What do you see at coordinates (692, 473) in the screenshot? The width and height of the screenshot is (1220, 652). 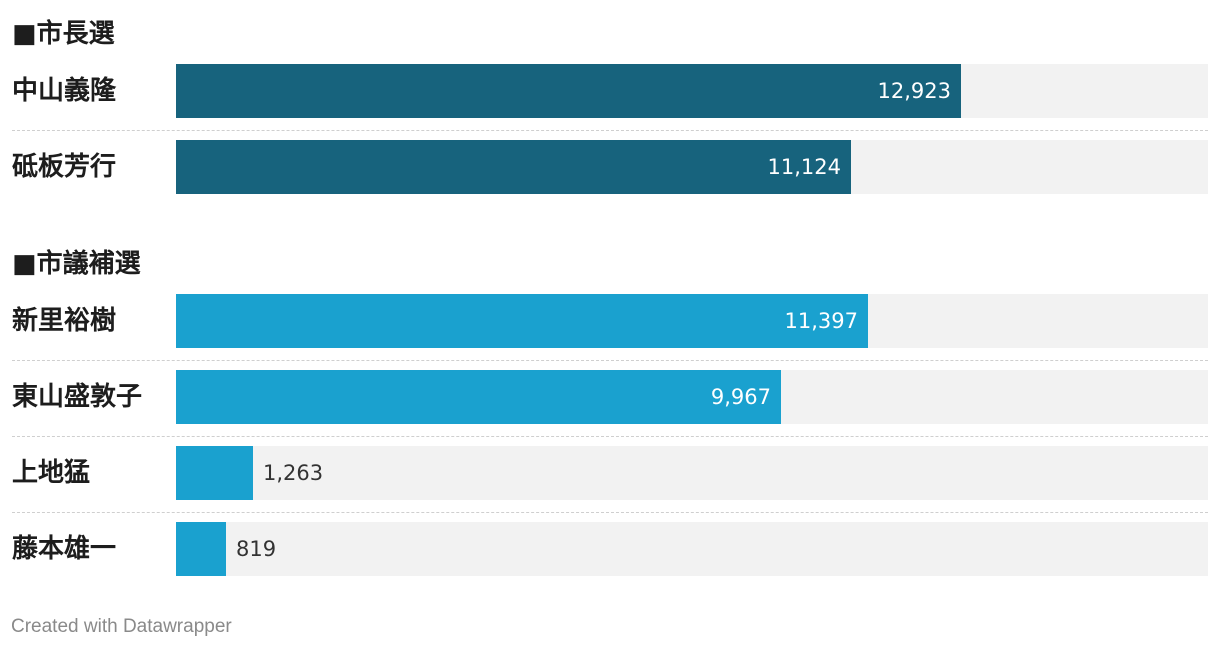 I see `bar-track: 1,263` at bounding box center [692, 473].